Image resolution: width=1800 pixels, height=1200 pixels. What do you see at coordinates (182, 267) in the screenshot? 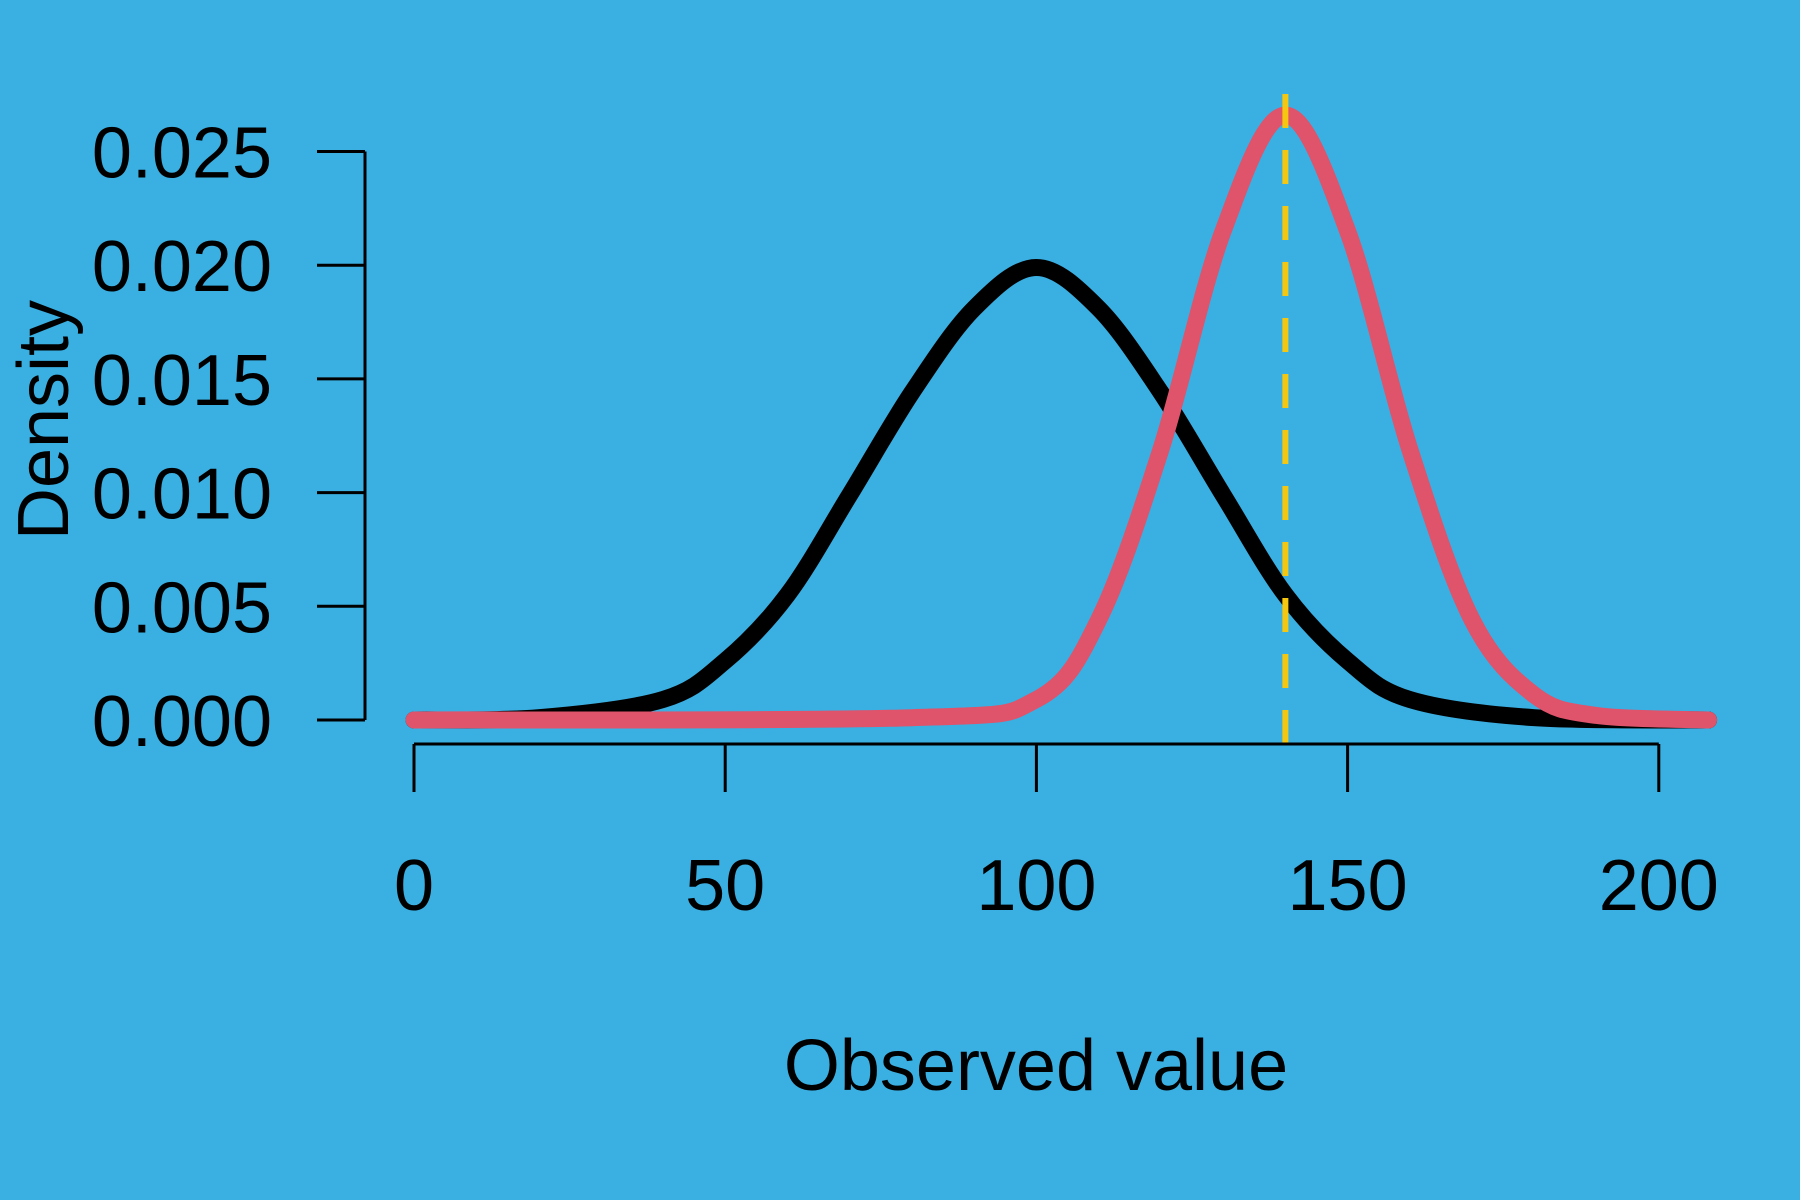
I see `y-tick-label: 0.020` at bounding box center [182, 267].